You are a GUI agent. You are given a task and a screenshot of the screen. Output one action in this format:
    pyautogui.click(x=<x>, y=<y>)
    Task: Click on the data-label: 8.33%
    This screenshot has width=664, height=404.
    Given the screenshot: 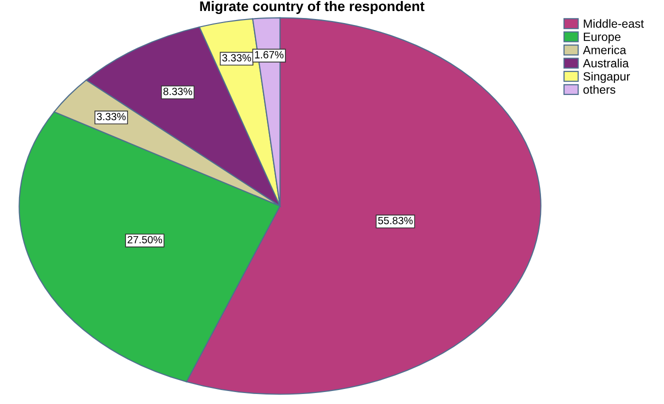 What is the action you would take?
    pyautogui.click(x=177, y=92)
    